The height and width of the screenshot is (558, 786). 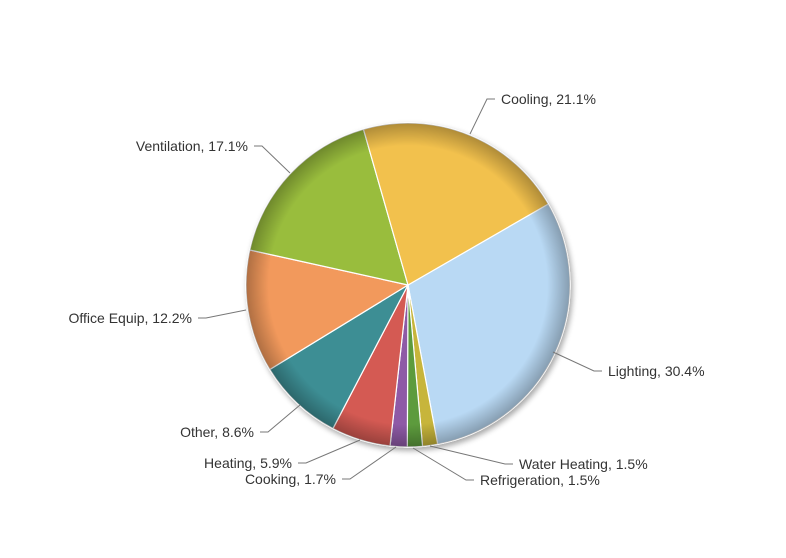 I want to click on slice-label-office-equip: Office Equip, 12.2%, so click(x=130, y=318).